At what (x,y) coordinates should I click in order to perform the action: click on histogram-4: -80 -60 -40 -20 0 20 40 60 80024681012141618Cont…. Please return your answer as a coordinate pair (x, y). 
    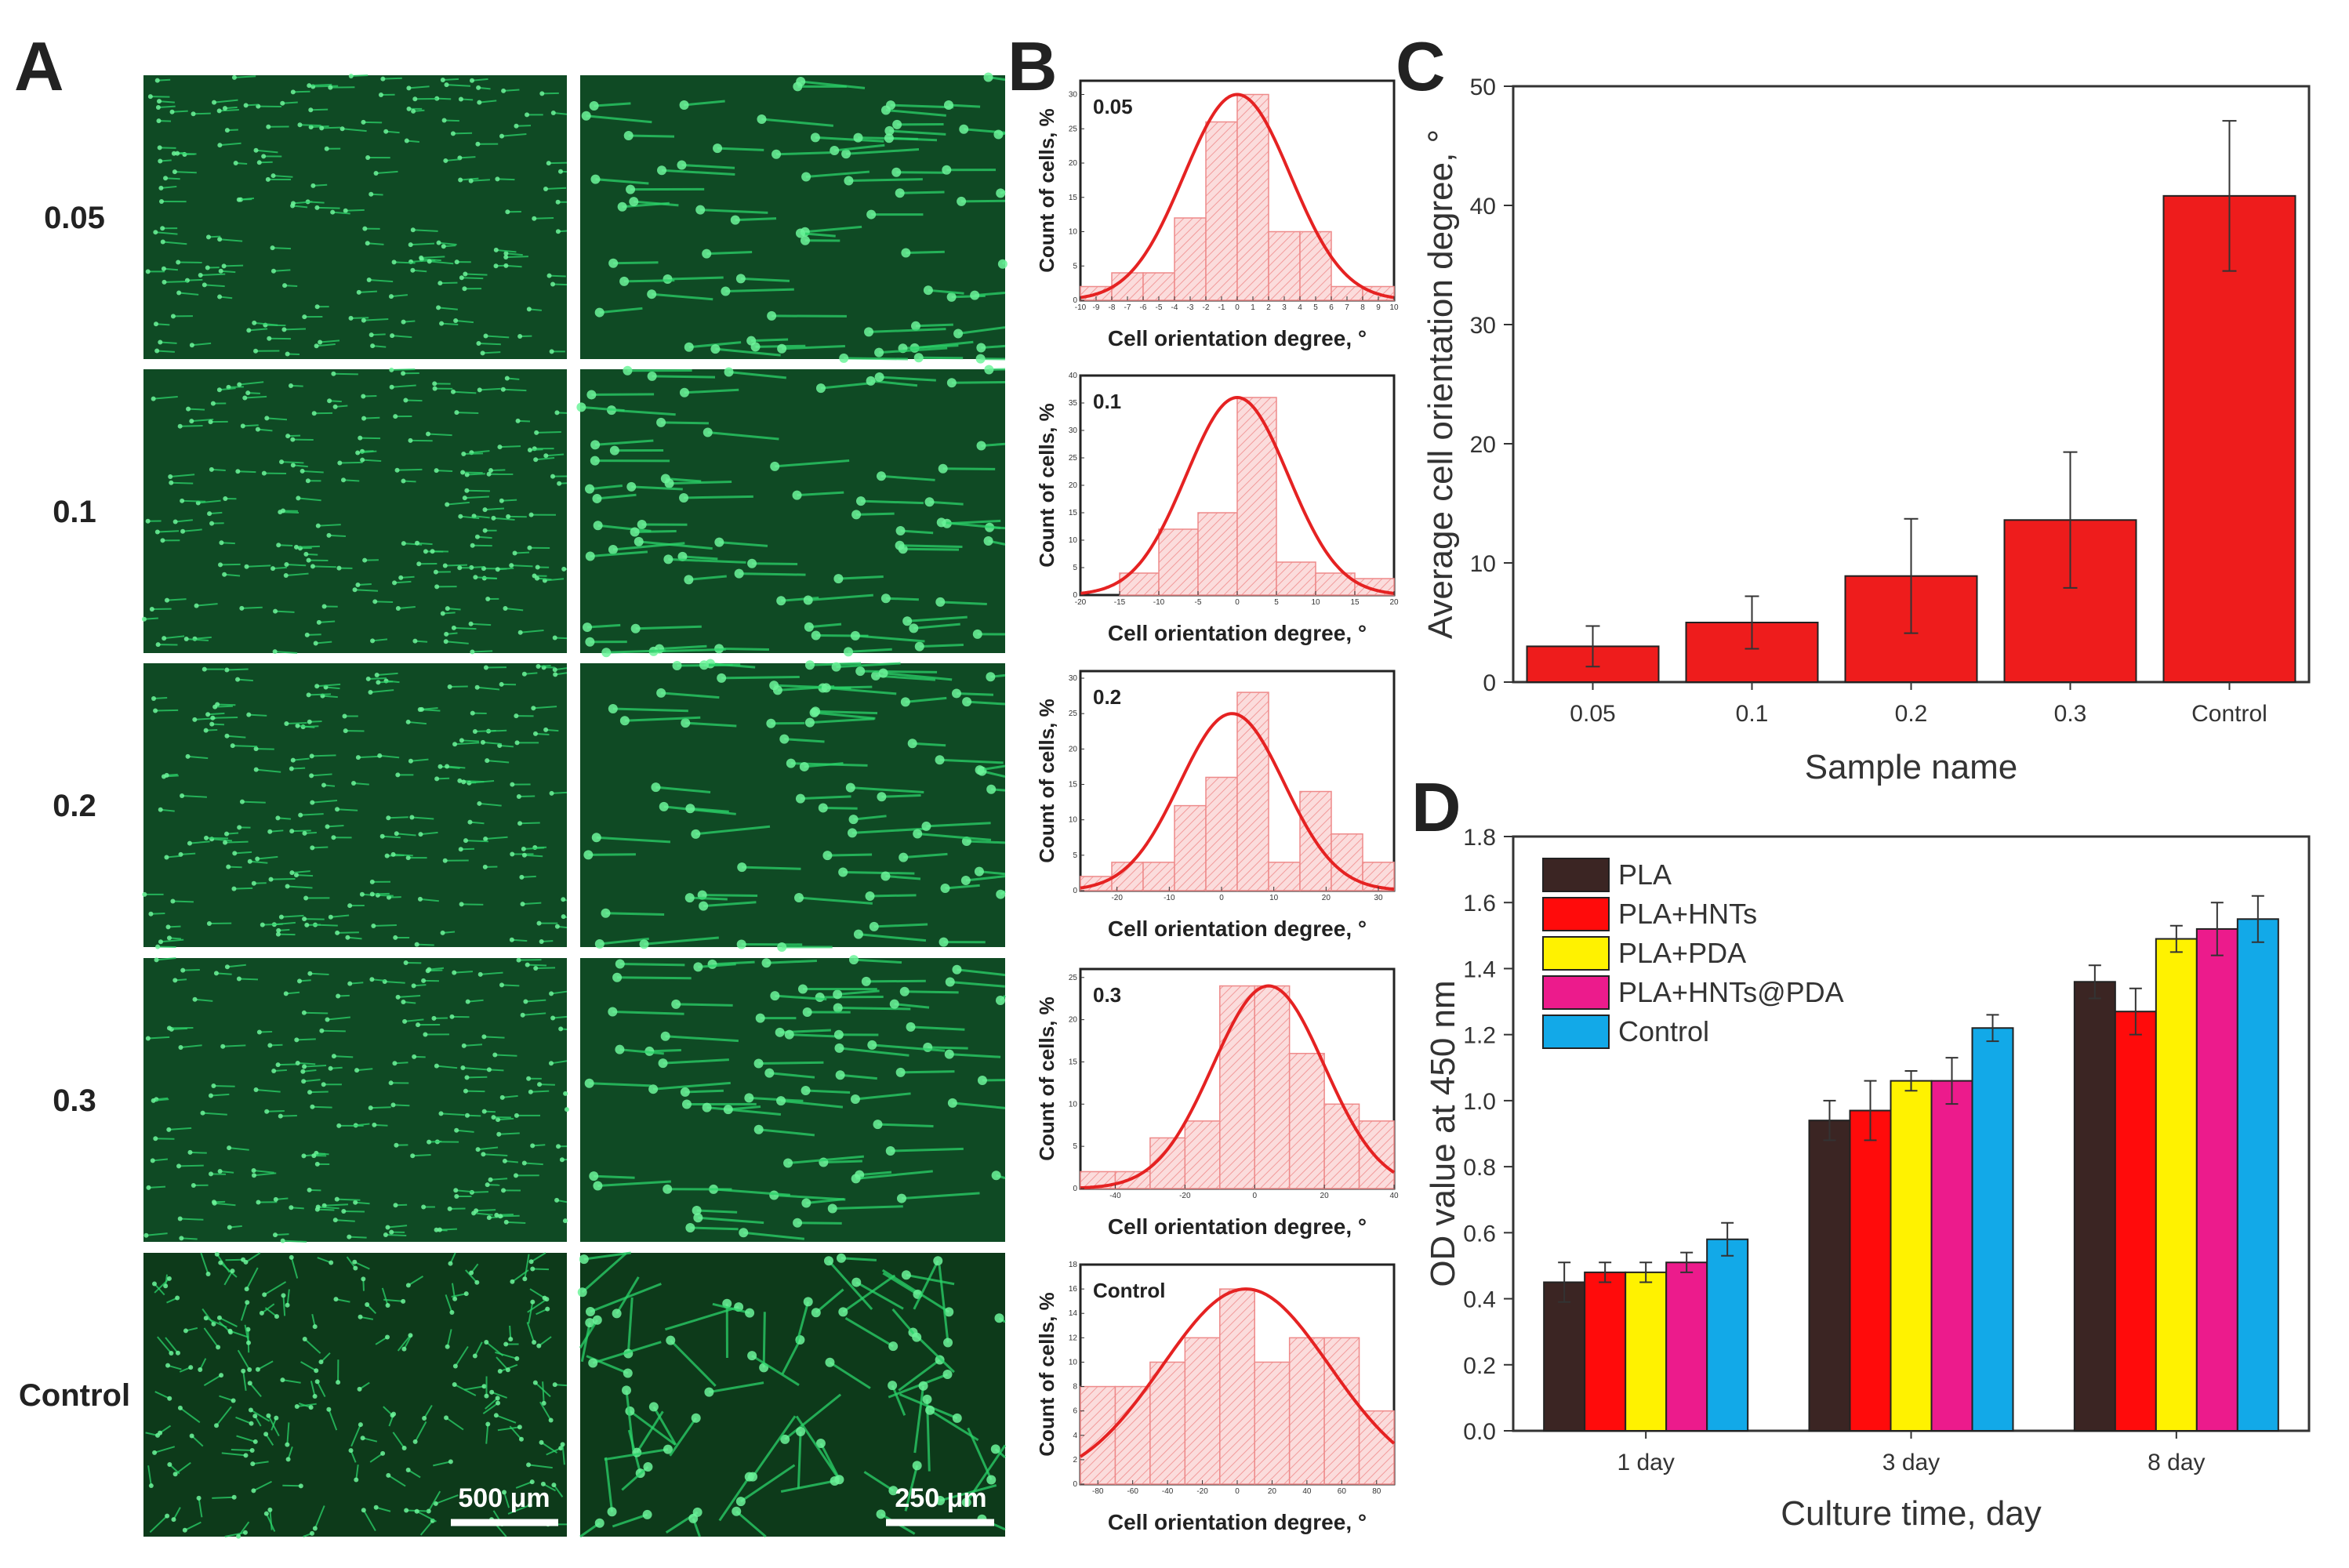
    Looking at the image, I should click on (1215, 1397).